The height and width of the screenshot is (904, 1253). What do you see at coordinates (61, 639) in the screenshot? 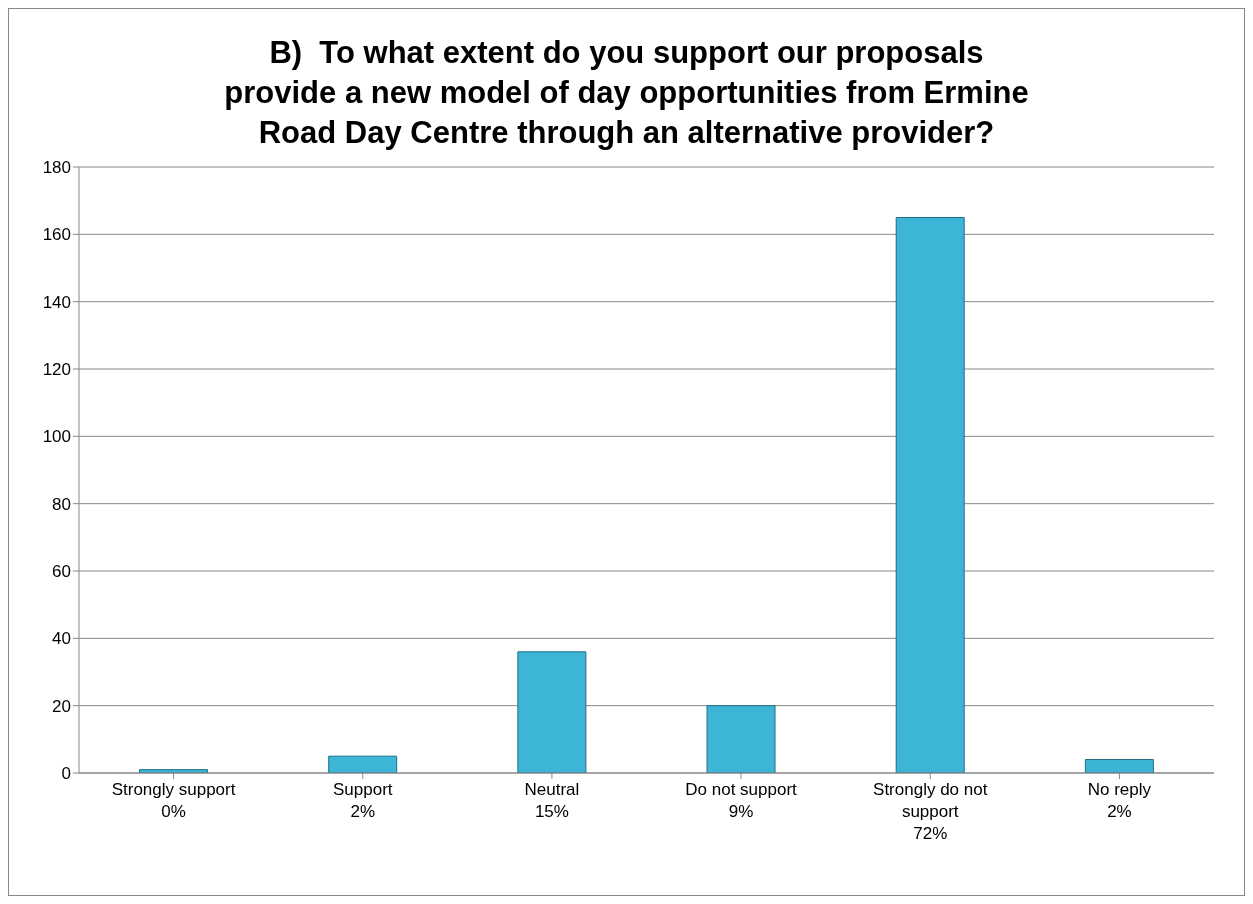
I see `y-tick-label: 40` at bounding box center [61, 639].